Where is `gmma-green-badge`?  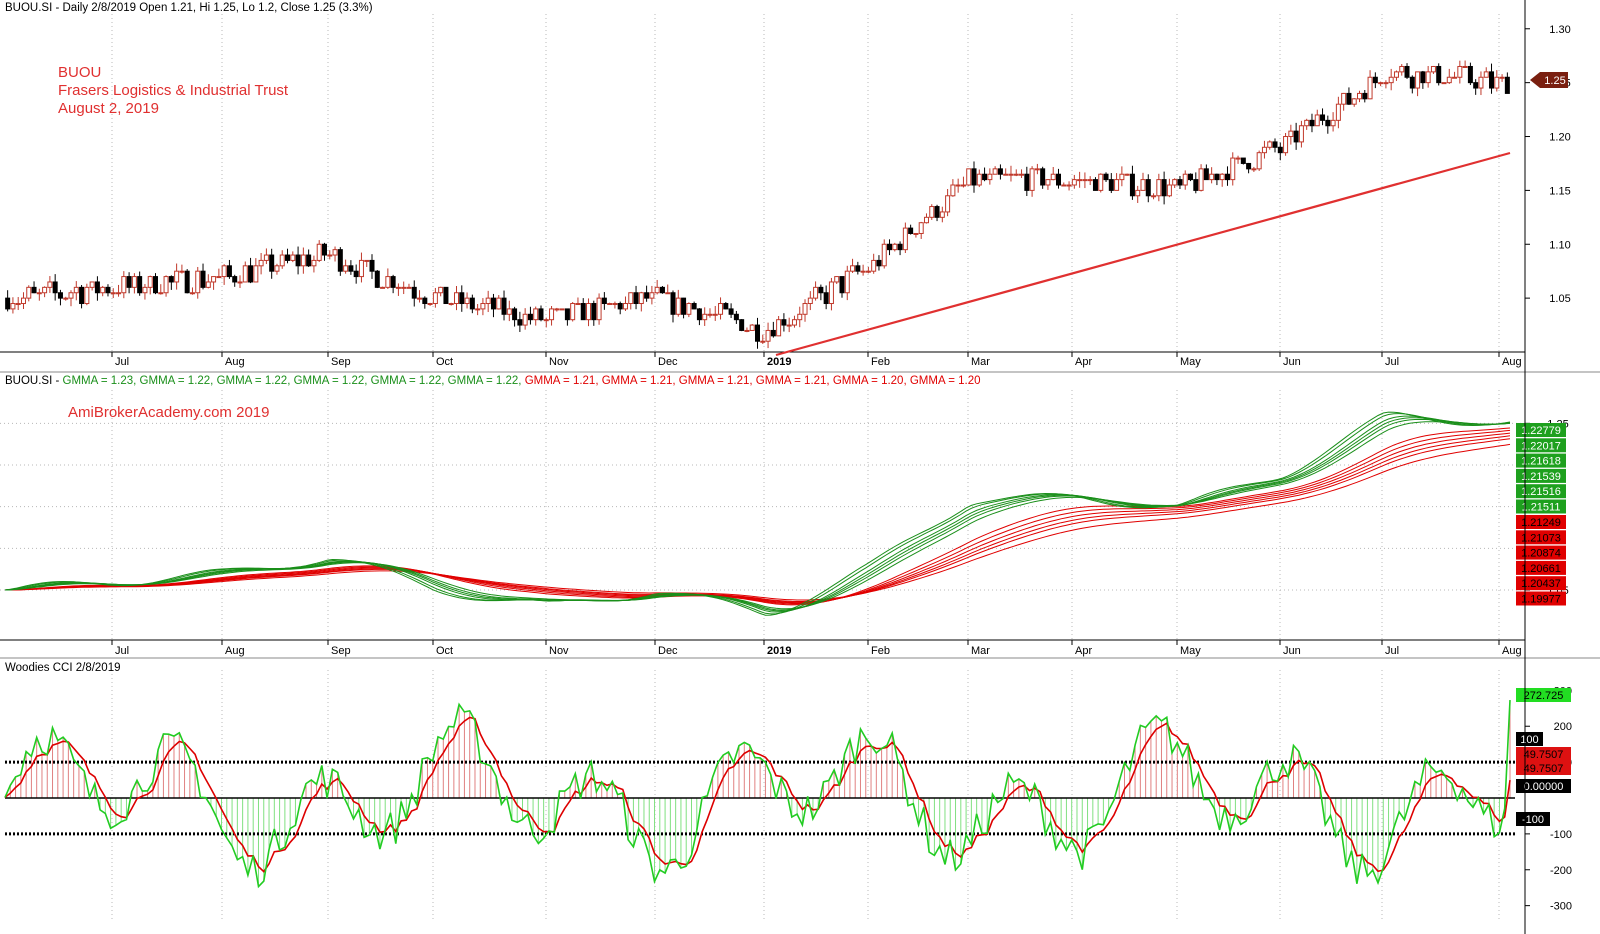 gmma-green-badge is located at coordinates (1541, 460).